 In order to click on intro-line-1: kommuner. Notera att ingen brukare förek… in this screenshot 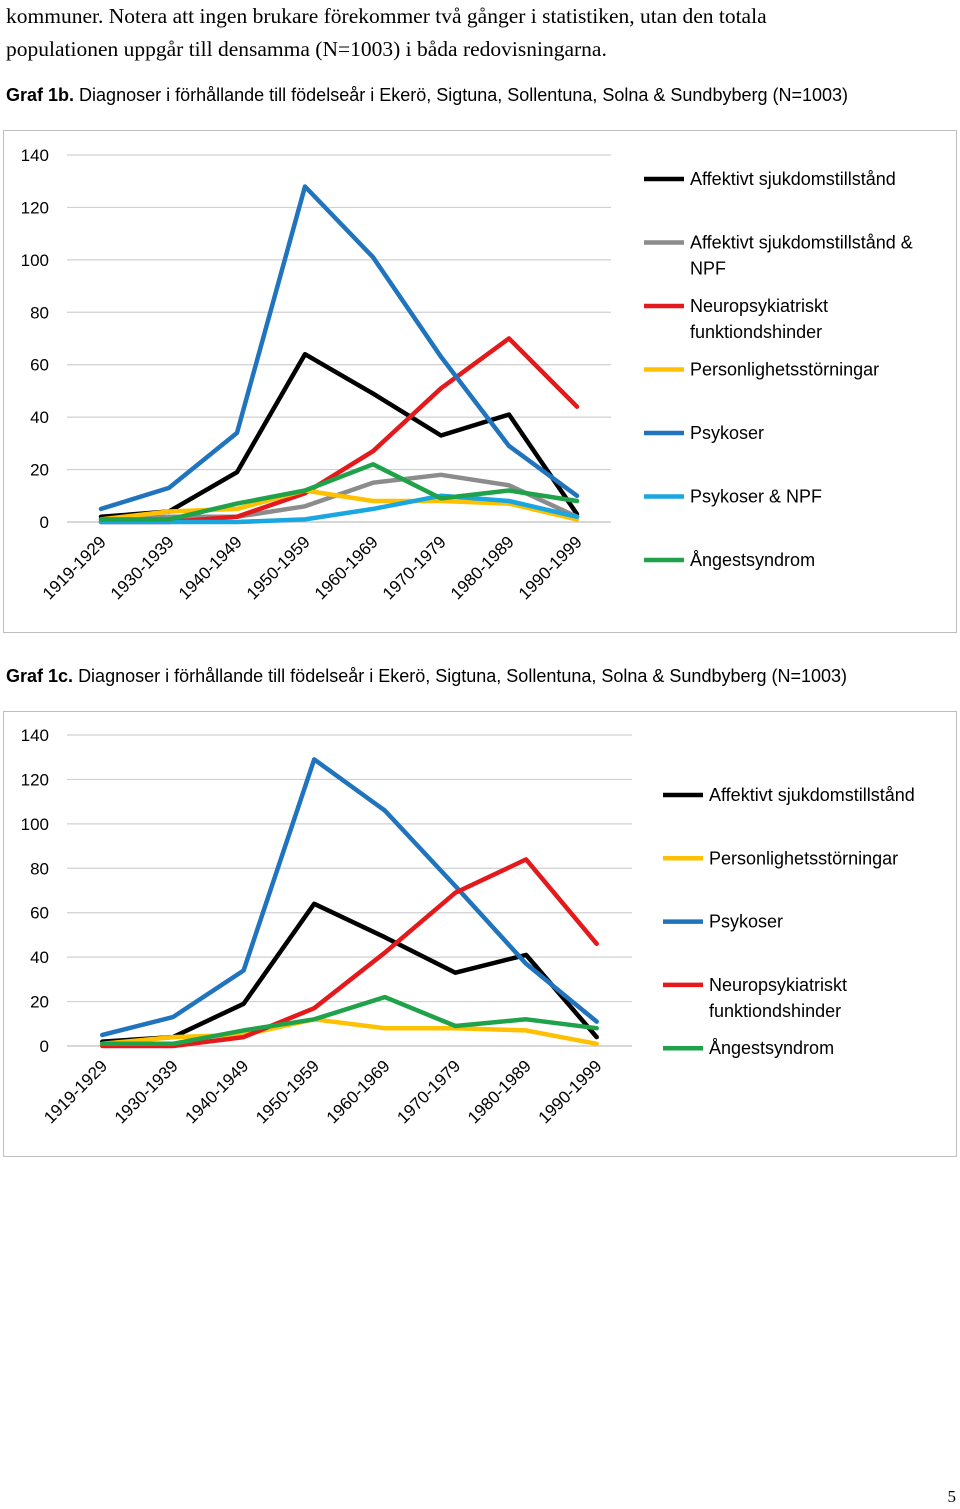, I will do `click(386, 16)`.